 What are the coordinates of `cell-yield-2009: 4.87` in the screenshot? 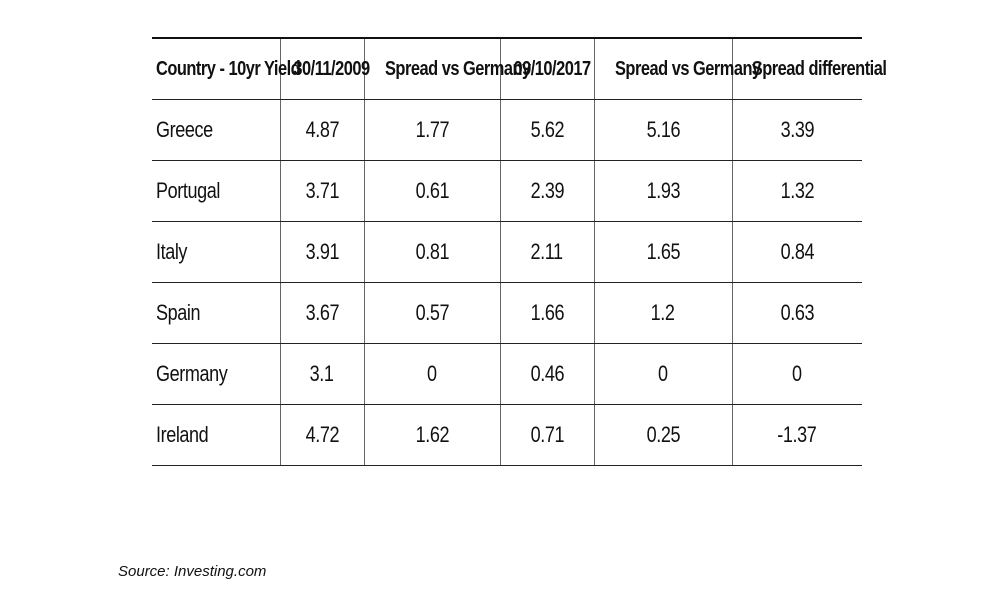 It's located at (321, 130).